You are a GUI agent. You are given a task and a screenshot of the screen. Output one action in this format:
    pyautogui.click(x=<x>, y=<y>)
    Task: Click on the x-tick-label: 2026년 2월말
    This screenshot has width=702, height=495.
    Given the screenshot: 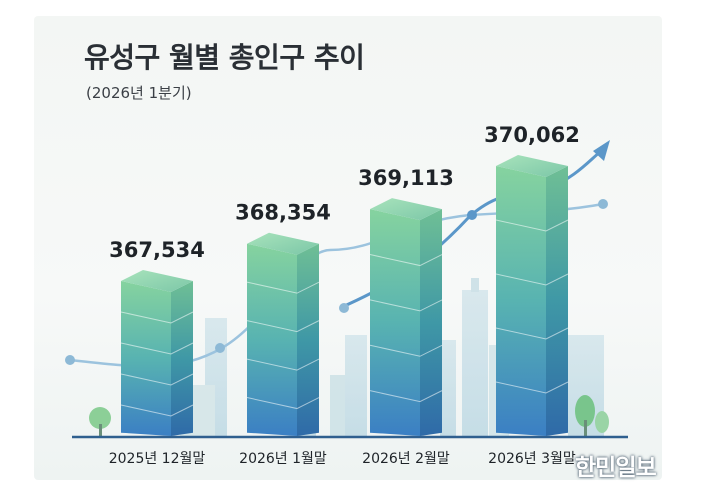 What is the action you would take?
    pyautogui.click(x=406, y=459)
    